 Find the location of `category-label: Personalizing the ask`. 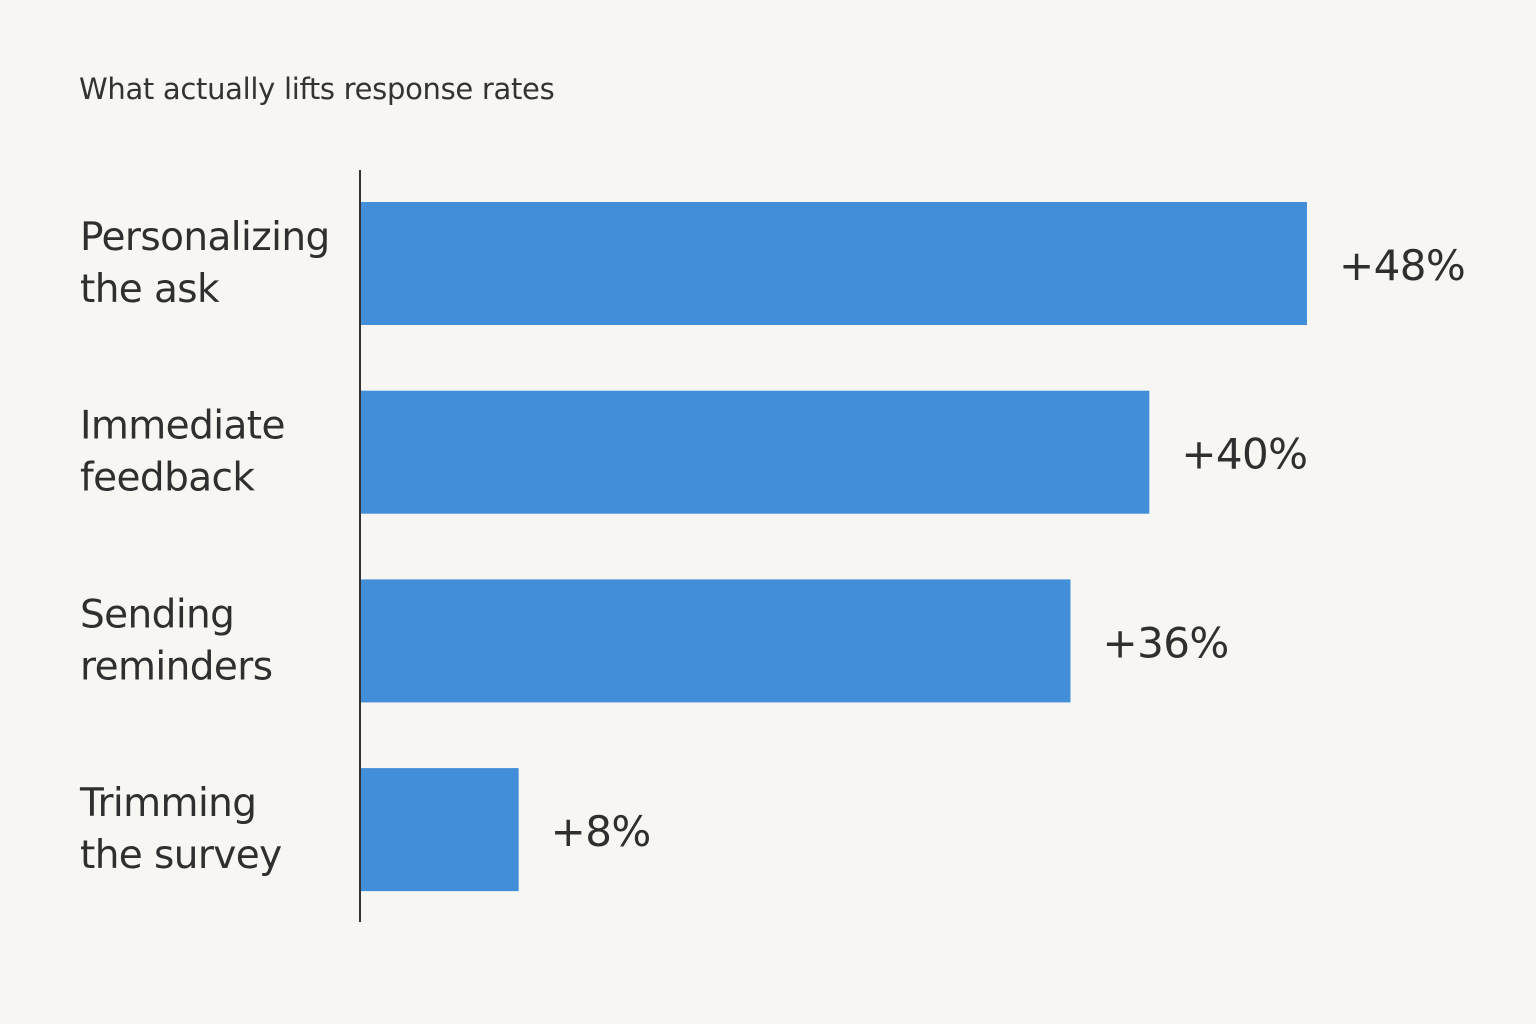

category-label: Personalizing the ask is located at coordinates (205, 263).